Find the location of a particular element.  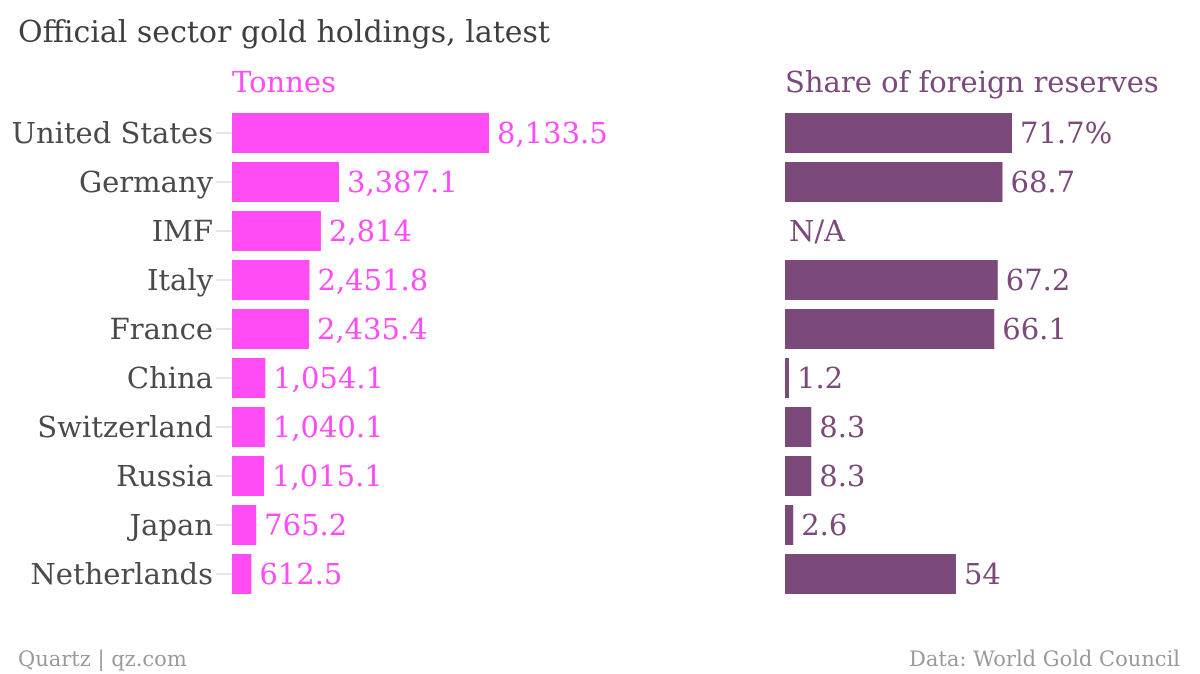

tonnes-bar-netherlands is located at coordinates (242, 574).